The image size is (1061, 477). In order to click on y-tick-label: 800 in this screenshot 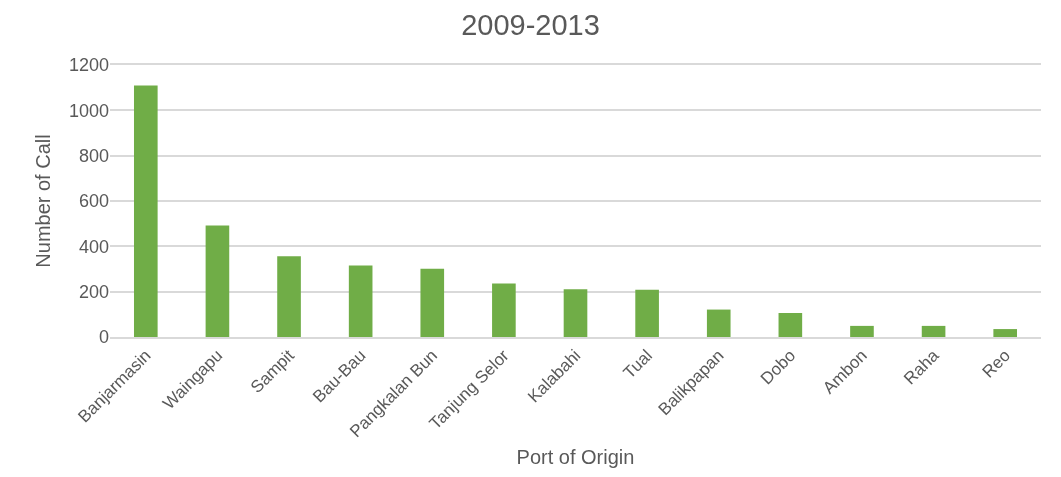, I will do `click(93, 155)`.